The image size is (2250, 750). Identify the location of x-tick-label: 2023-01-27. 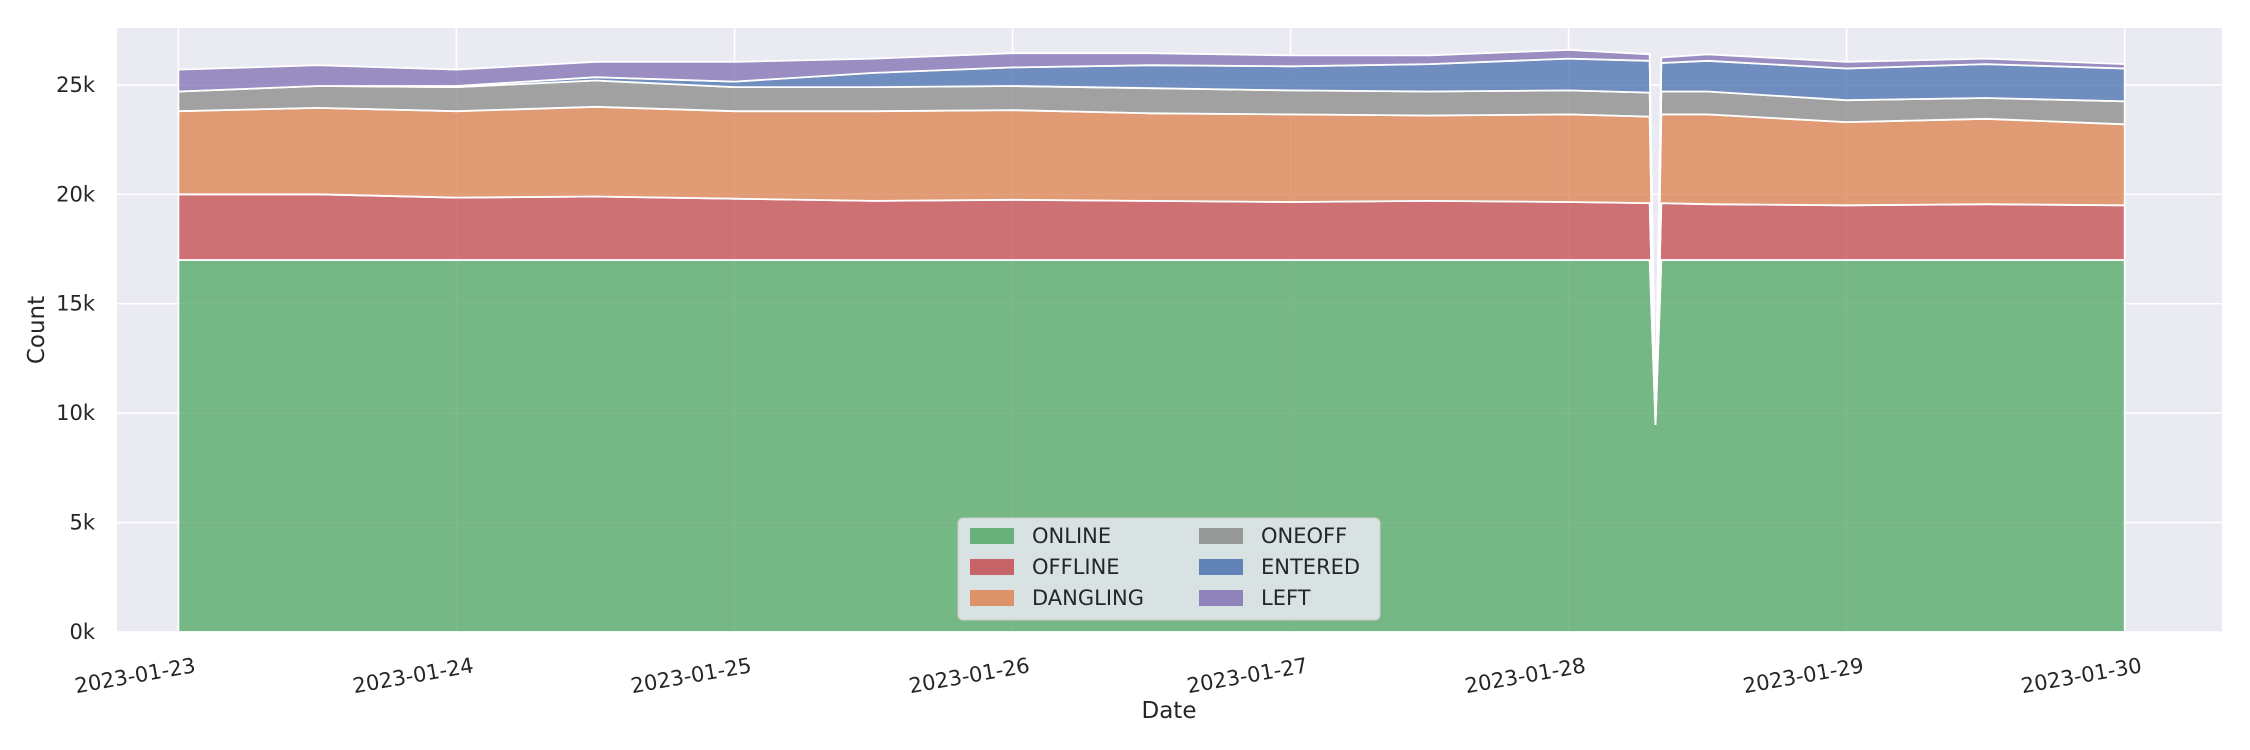
(1247, 675).